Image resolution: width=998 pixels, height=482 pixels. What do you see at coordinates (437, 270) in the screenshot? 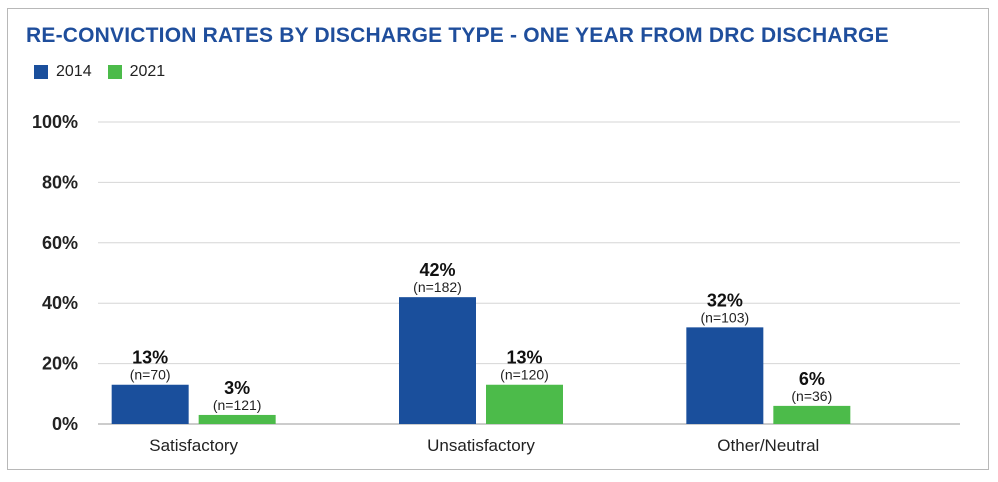
I see `data-label: 42%` at bounding box center [437, 270].